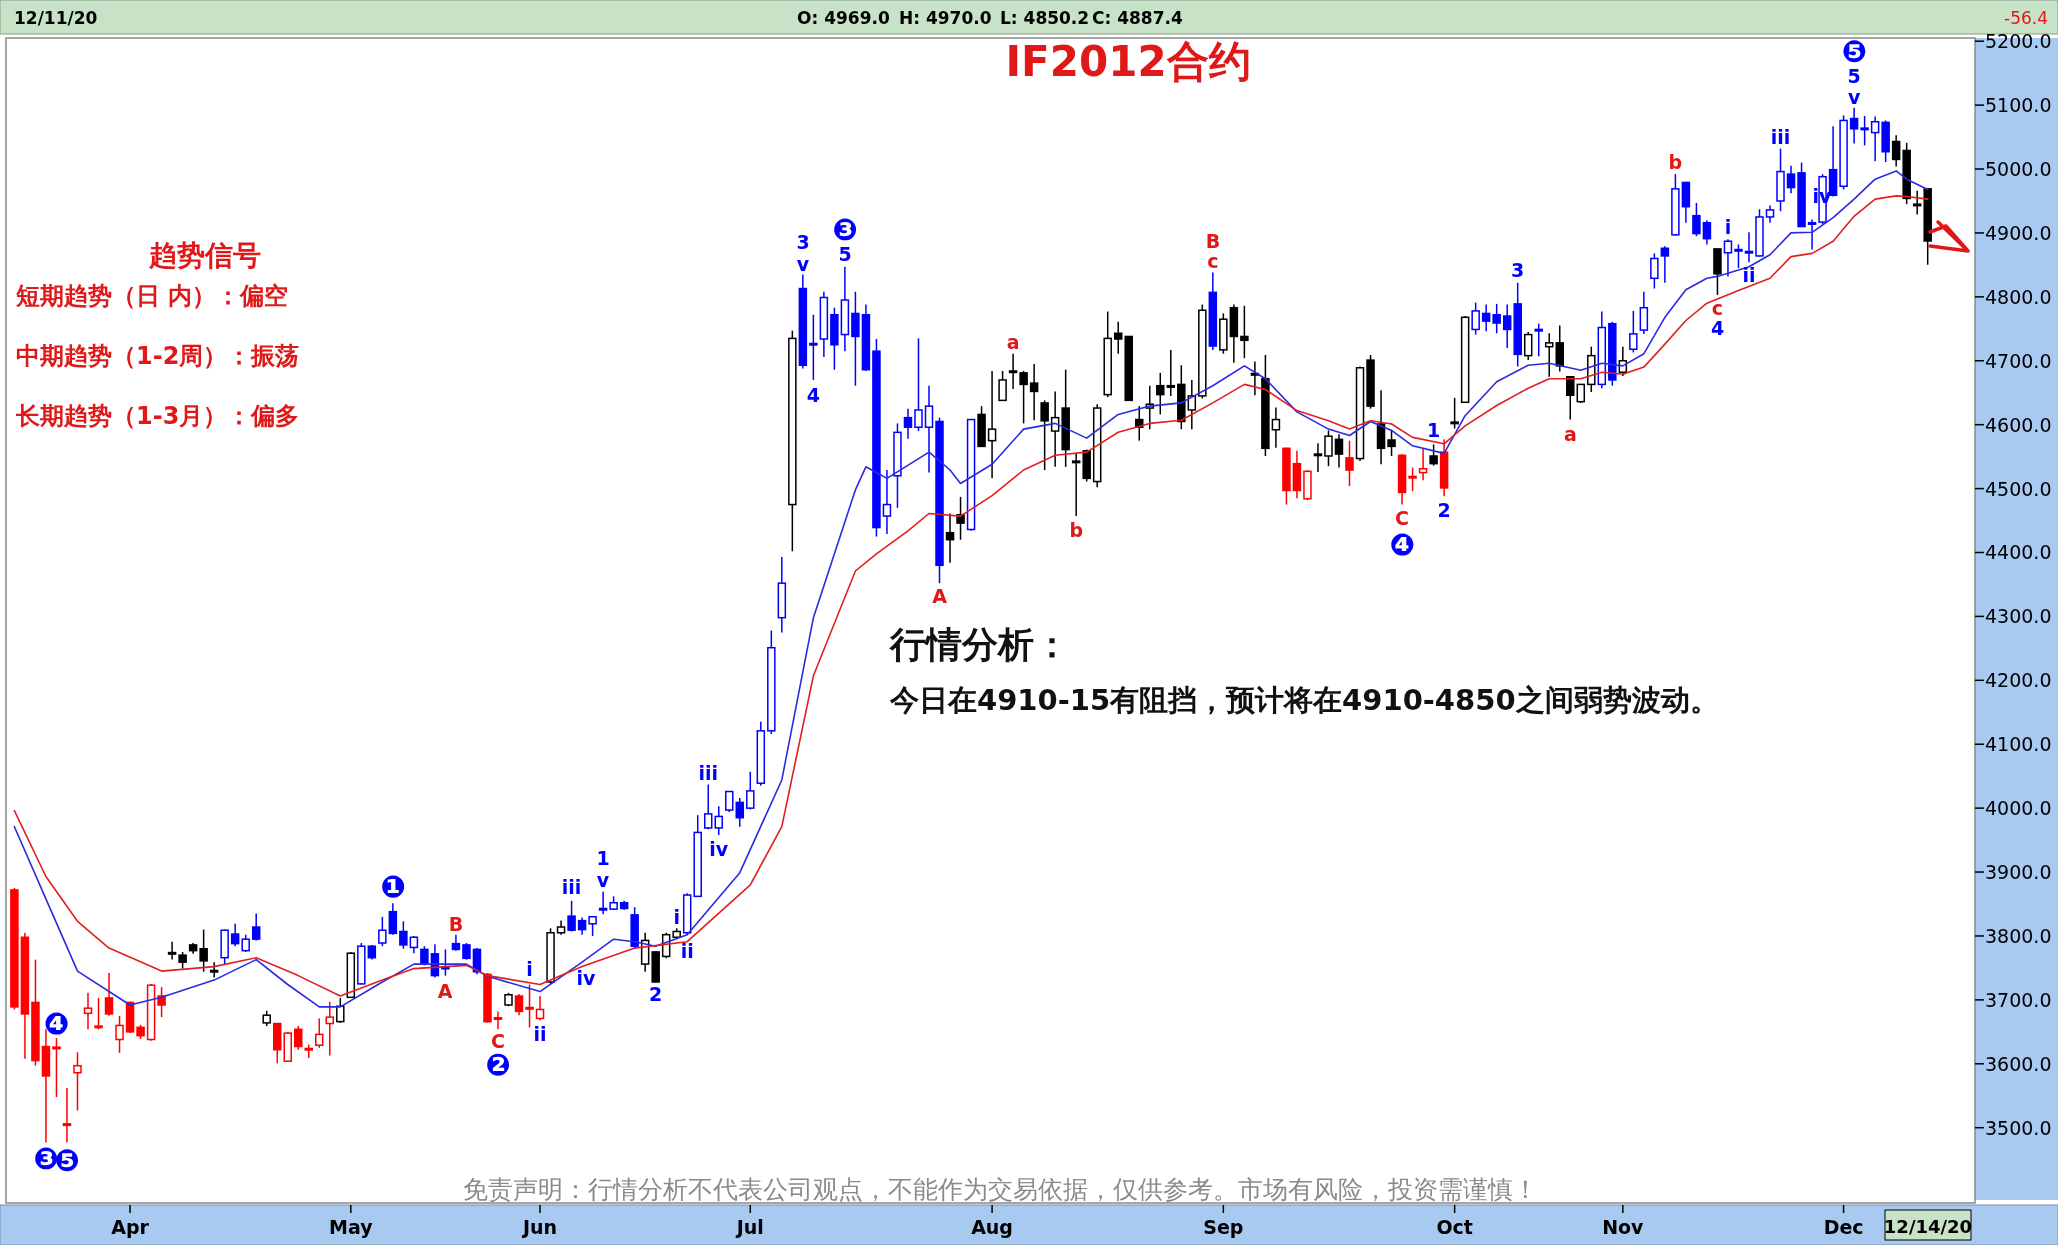 Image resolution: width=2058 pixels, height=1245 pixels. What do you see at coordinates (656, 994) in the screenshot?
I see `annotation: 2` at bounding box center [656, 994].